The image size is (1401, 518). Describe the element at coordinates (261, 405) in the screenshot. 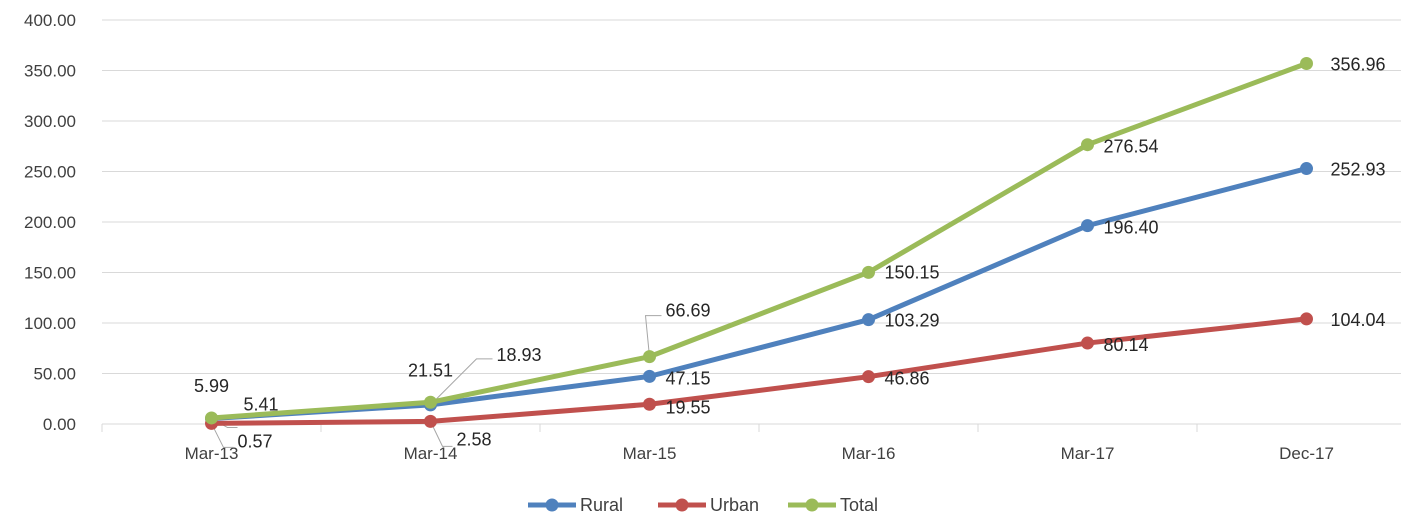

I see `data-label-rural: 5.41` at that location.